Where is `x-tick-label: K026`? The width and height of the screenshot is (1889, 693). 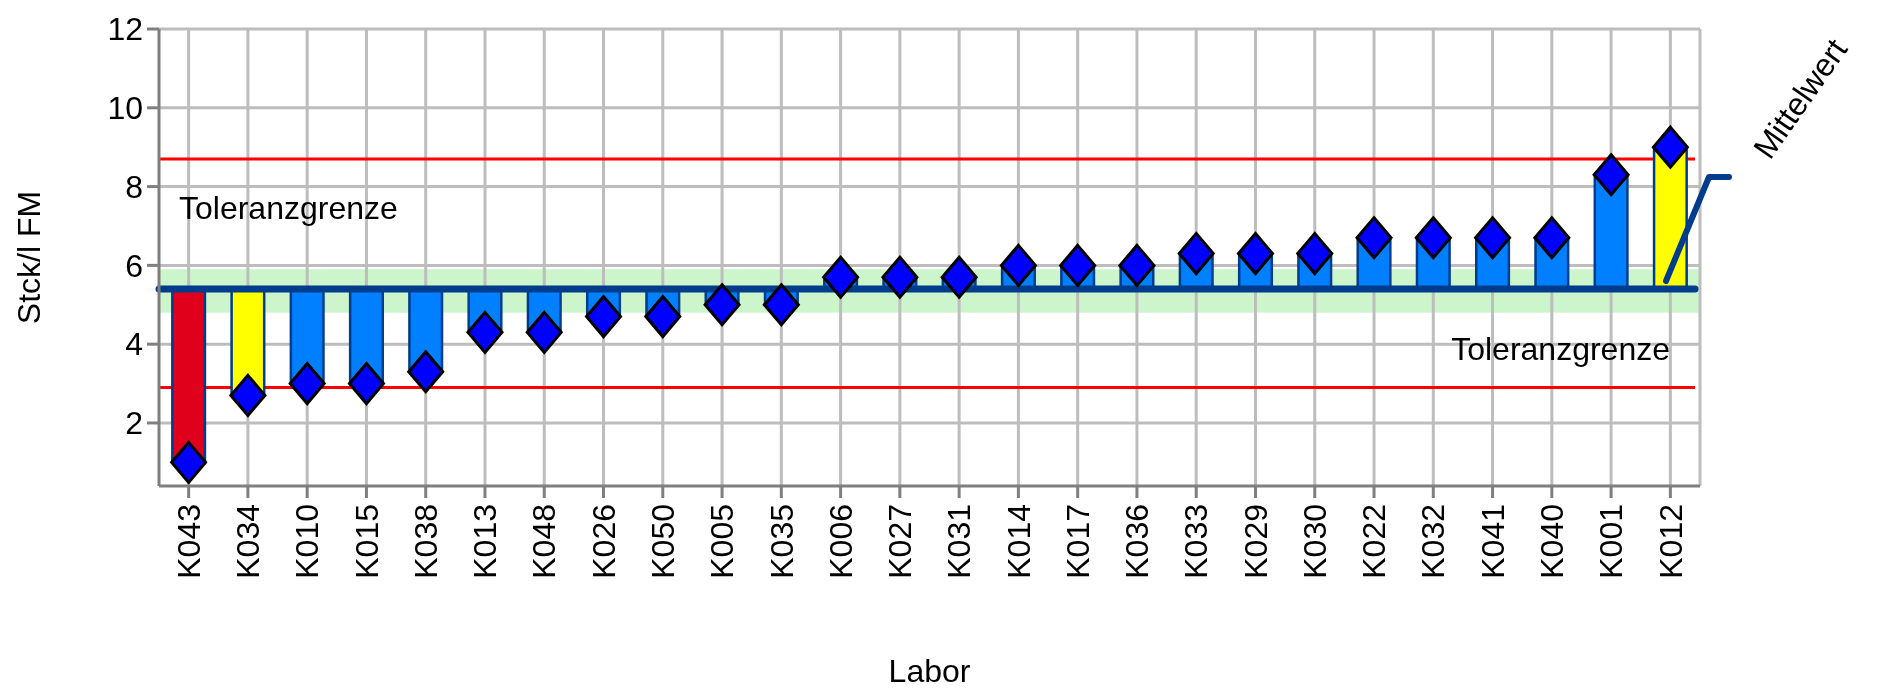
x-tick-label: K026 is located at coordinates (603, 541).